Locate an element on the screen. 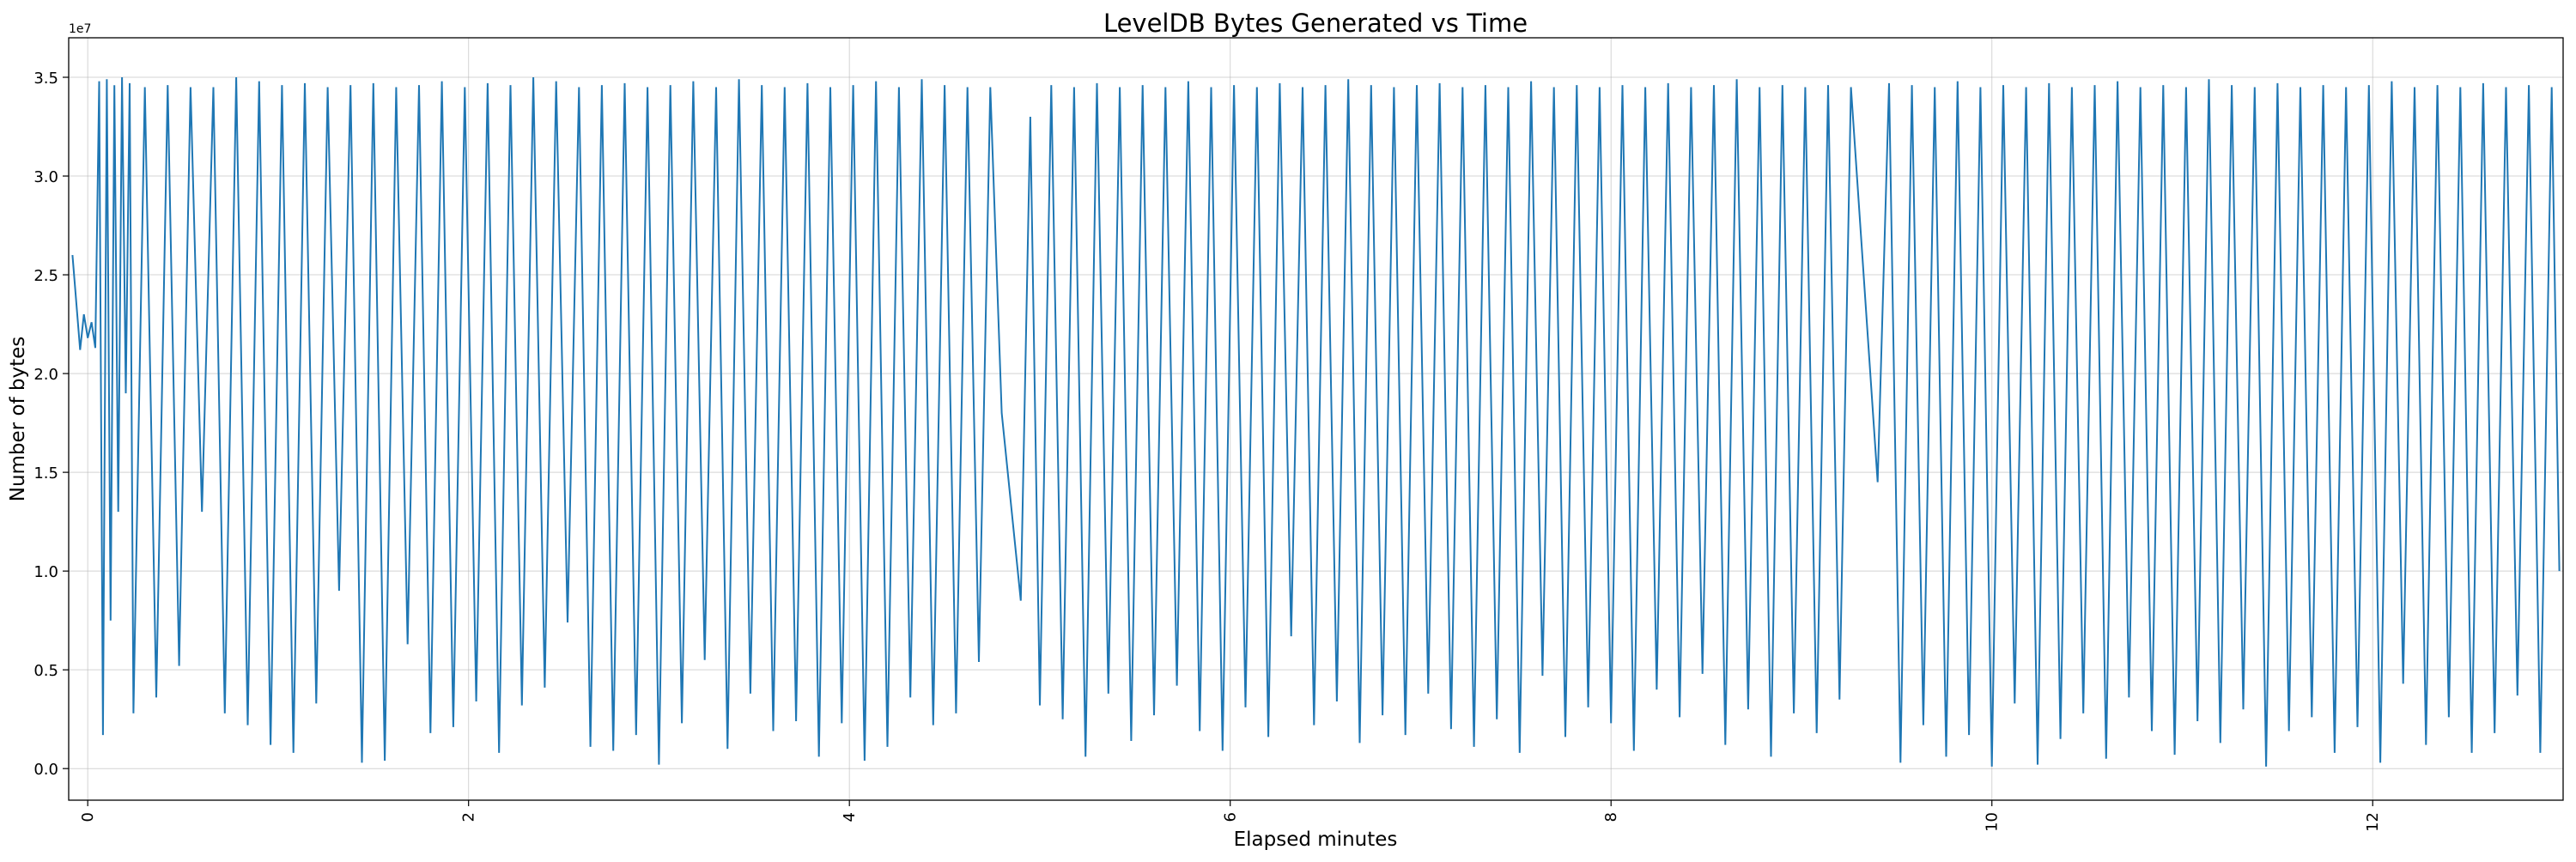 The width and height of the screenshot is (2576, 862). y-axis-label: Number of bytes is located at coordinates (18, 419).